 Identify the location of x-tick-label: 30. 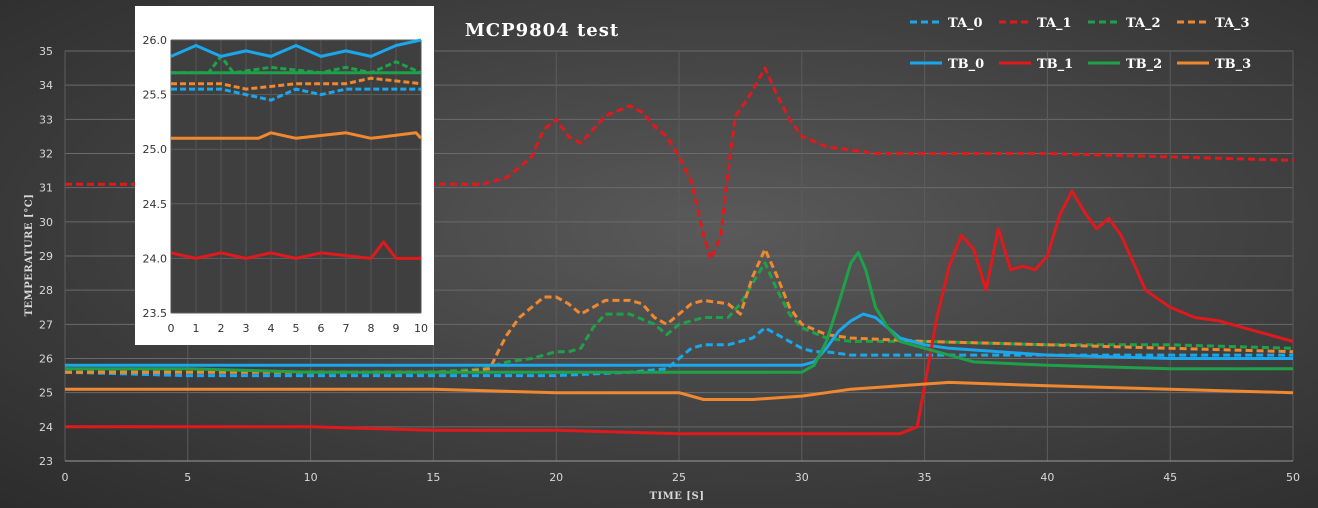
(802, 477).